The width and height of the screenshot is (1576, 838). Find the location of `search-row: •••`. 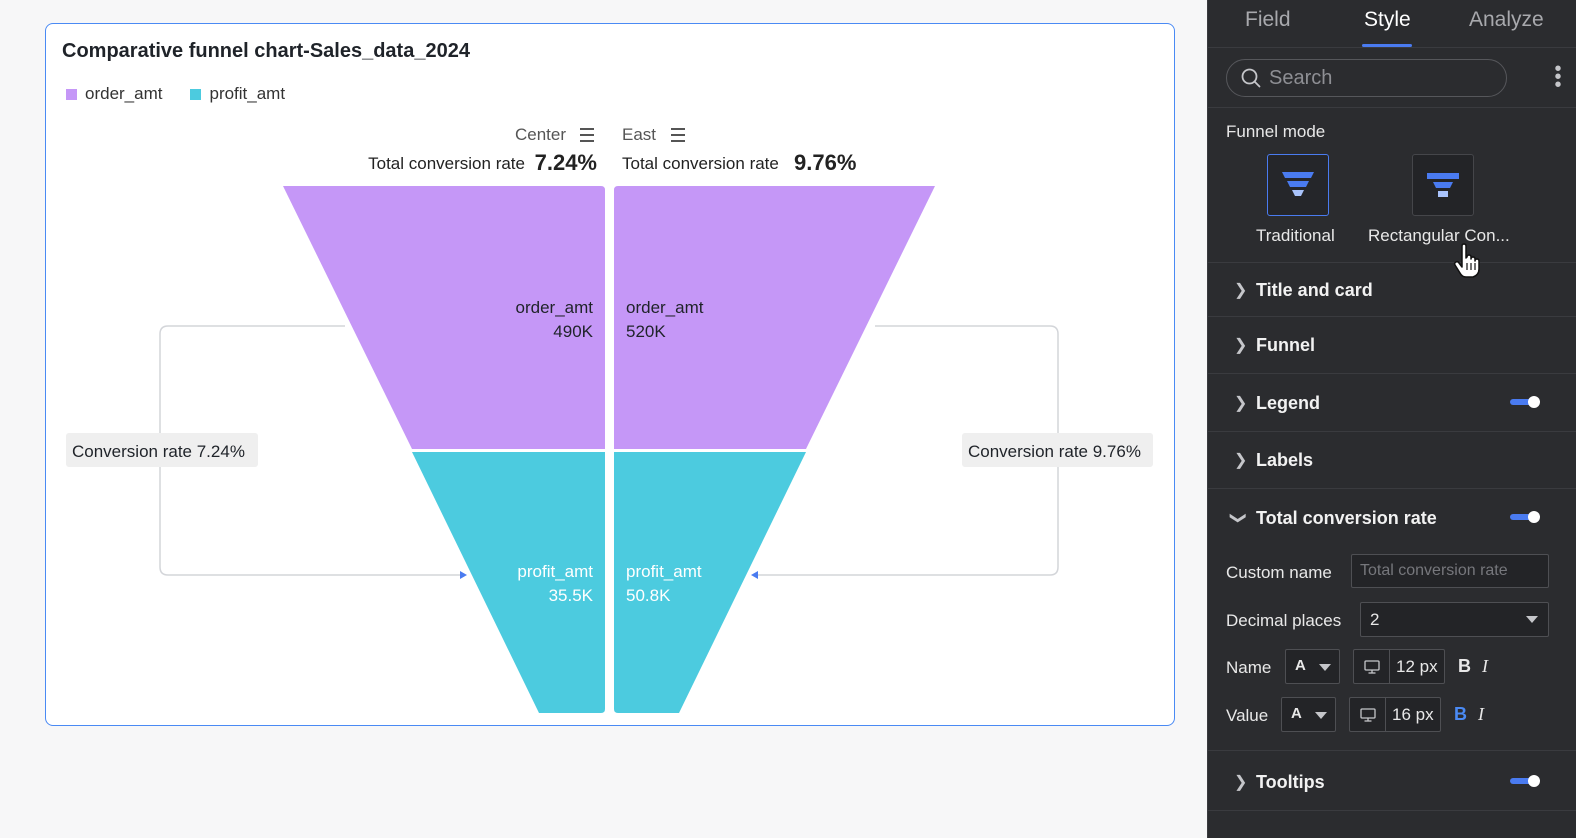

search-row: ••• is located at coordinates (1396, 78).